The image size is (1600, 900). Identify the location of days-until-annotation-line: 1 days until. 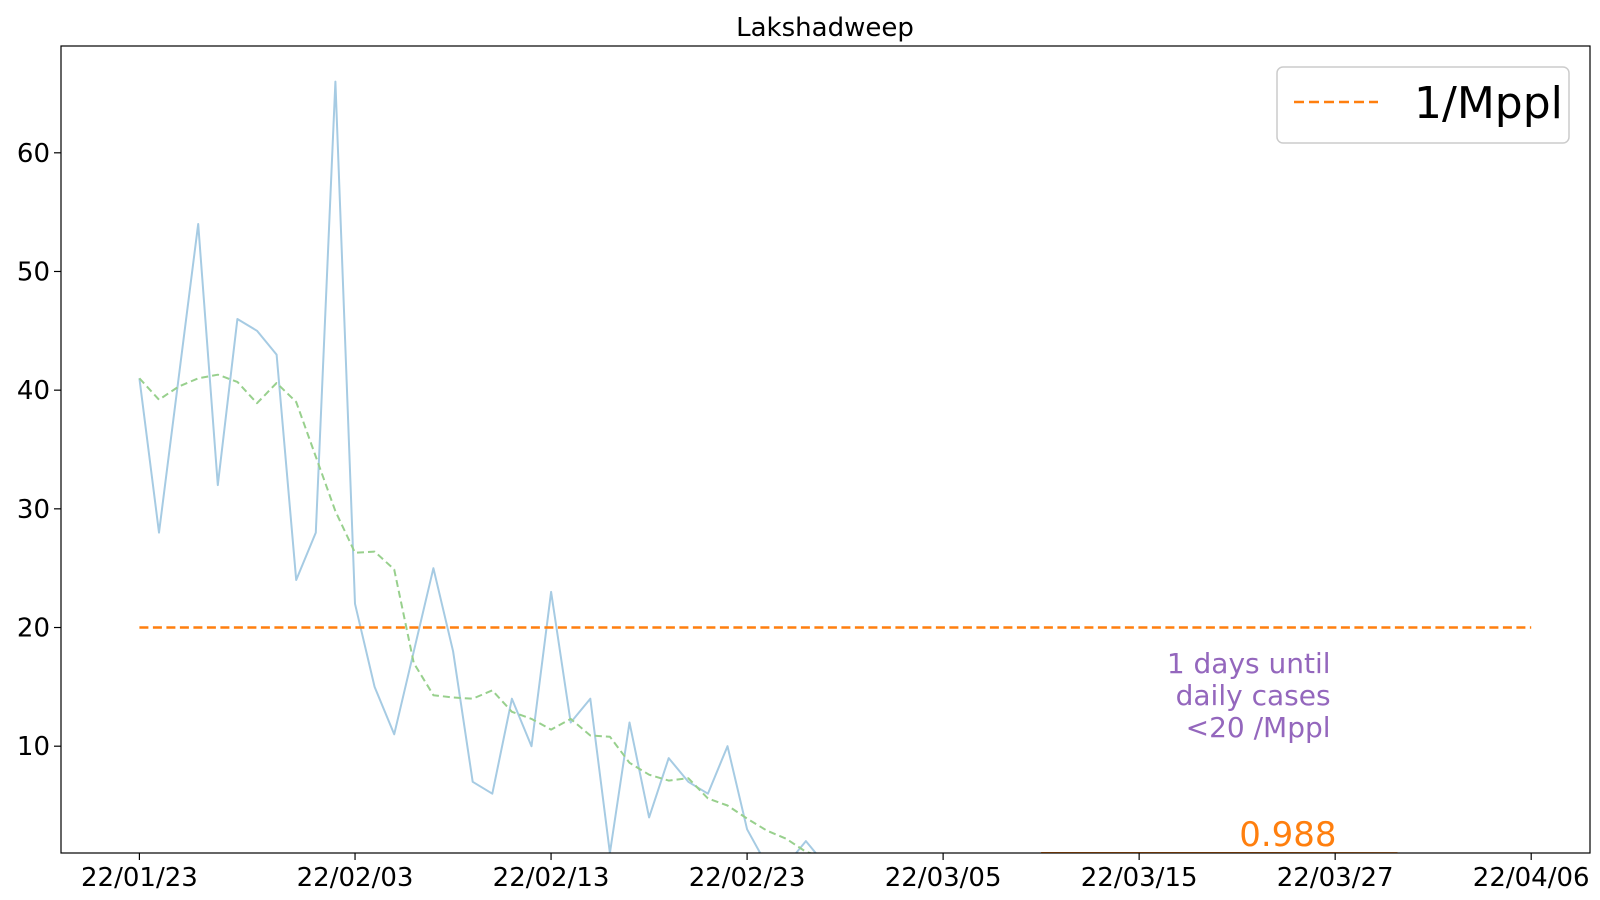
(1249, 663).